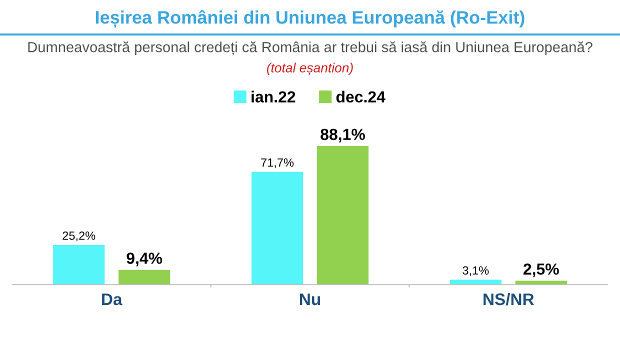 The height and width of the screenshot is (345, 620). Describe the element at coordinates (309, 69) in the screenshot. I see `text: (total eșantion)` at that location.